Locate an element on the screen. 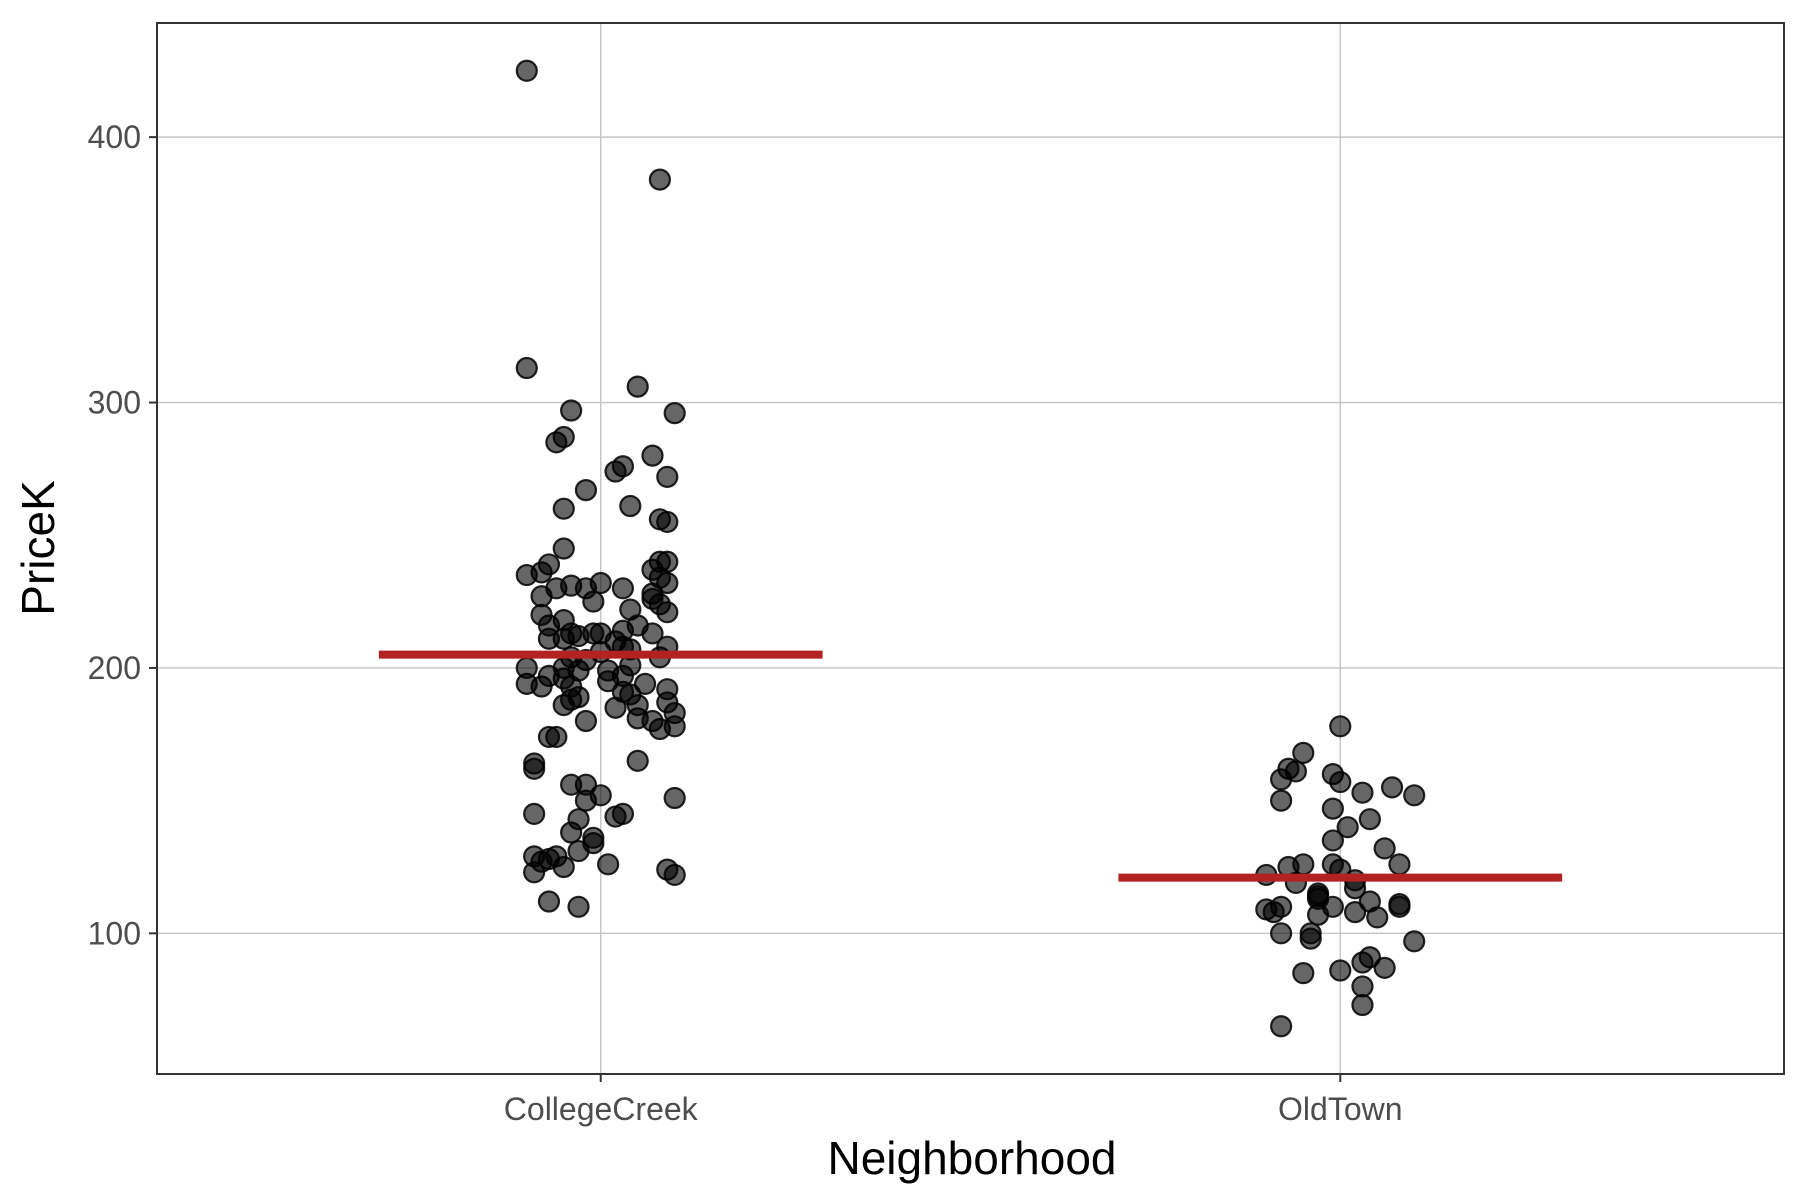  mean-lines is located at coordinates (970, 766).